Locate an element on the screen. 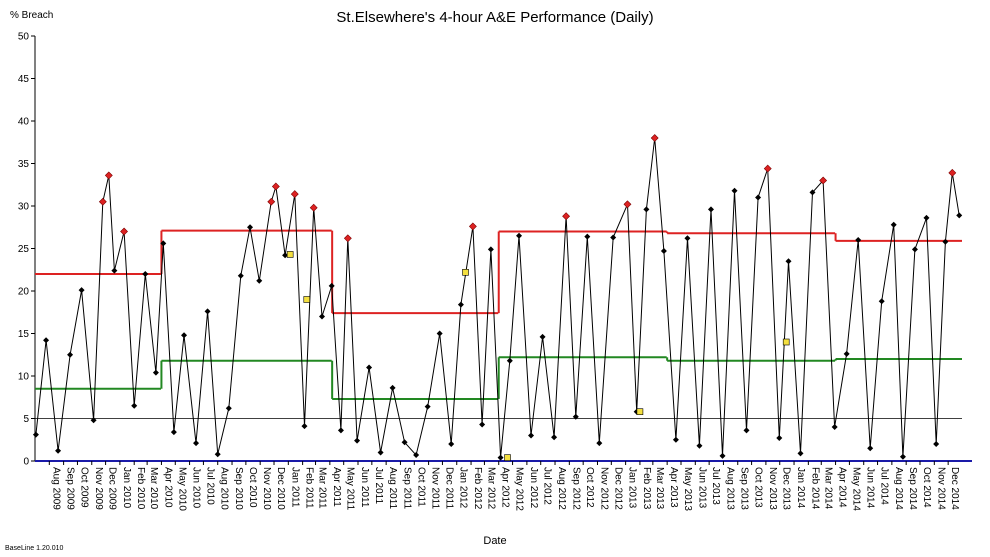 Image resolution: width=990 pixels, height=557 pixels. x-tick-label: Jun 2010 is located at coordinates (196, 488).